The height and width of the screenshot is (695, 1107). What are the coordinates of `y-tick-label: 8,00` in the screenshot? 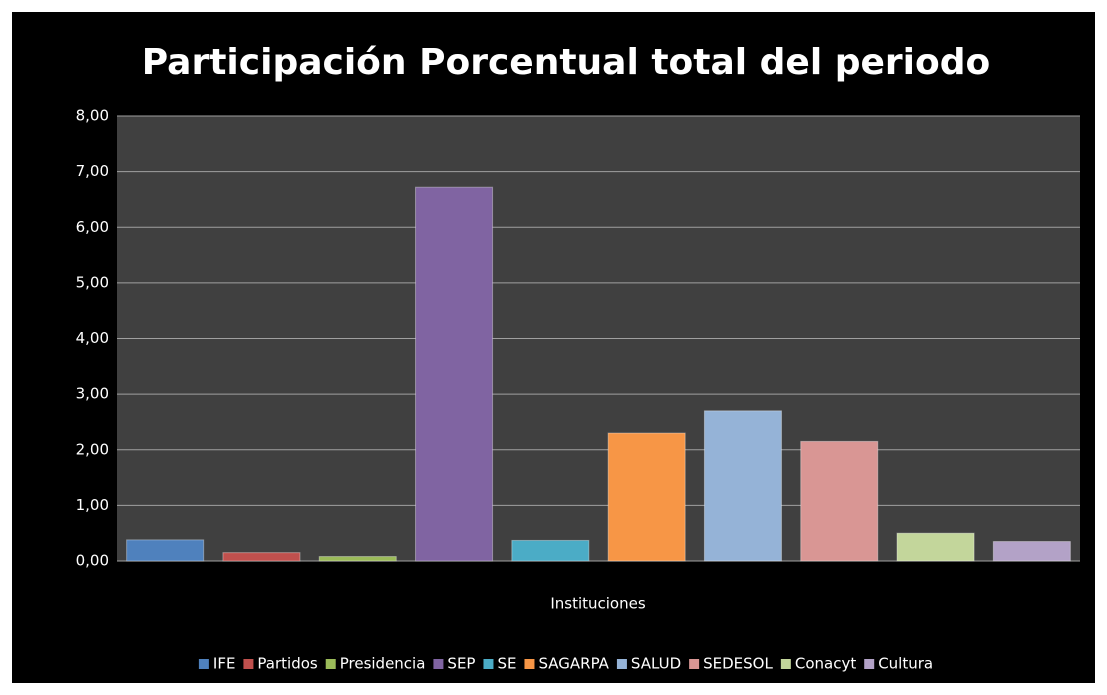 It's located at (92, 116).